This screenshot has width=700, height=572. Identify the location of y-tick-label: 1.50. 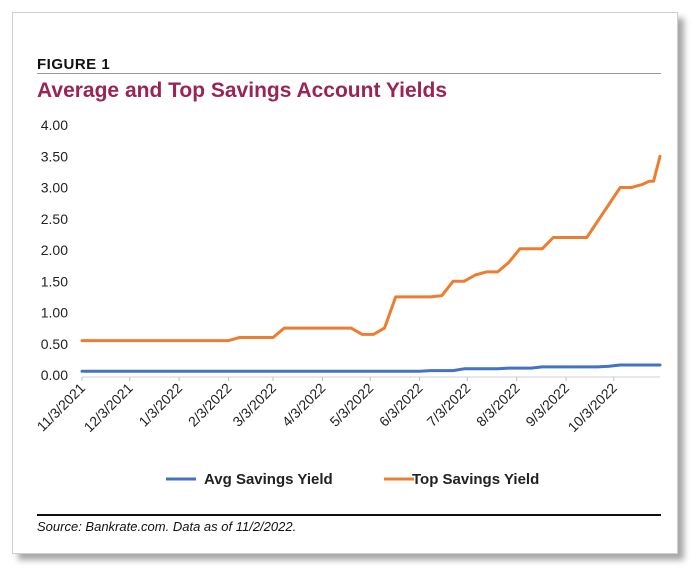
(54, 281).